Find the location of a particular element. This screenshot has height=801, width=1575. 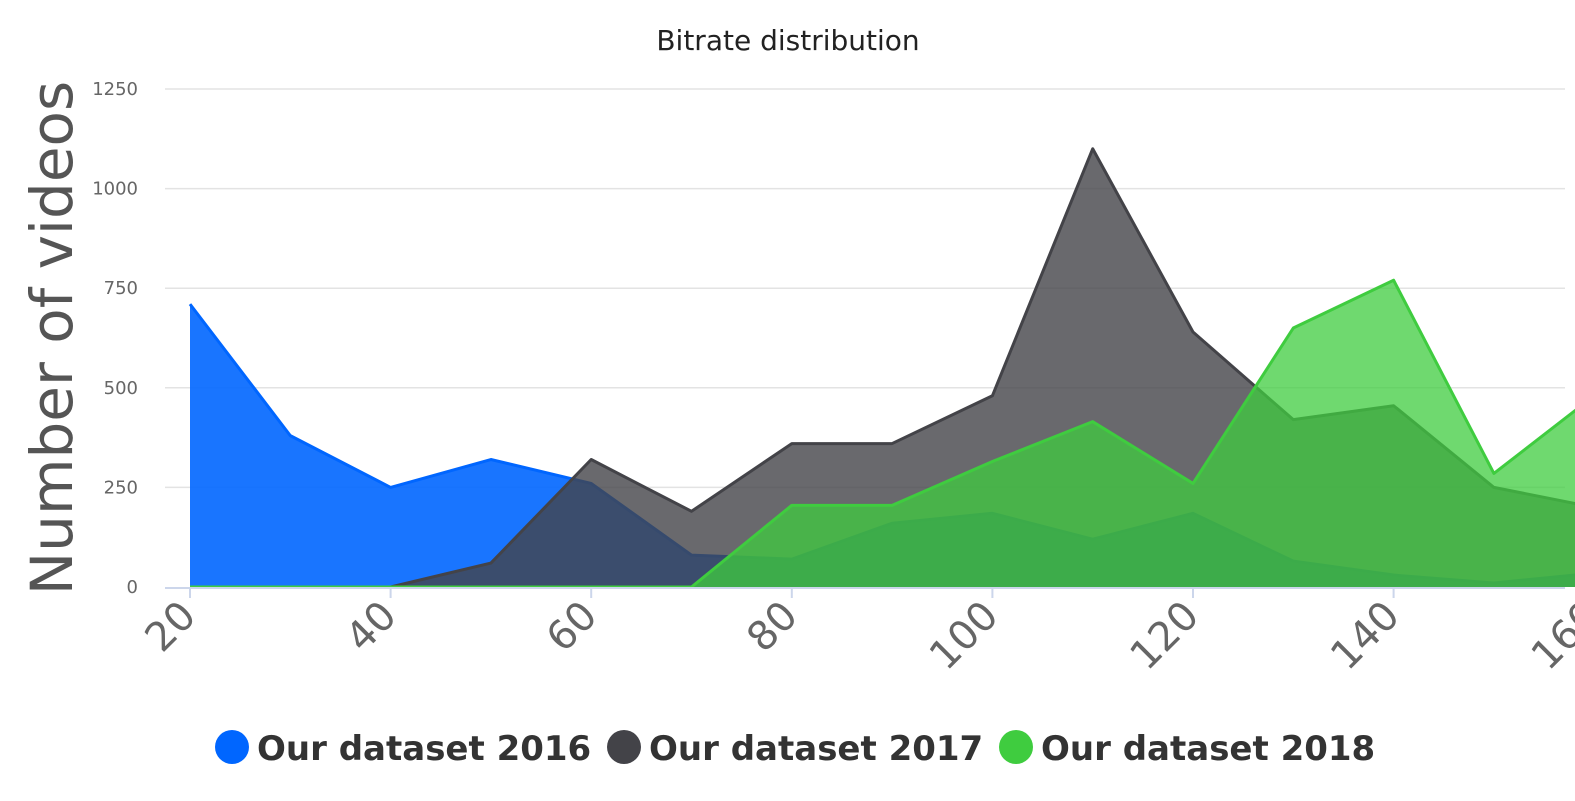

legend-label: Our dataset 2018 is located at coordinates (1208, 749).